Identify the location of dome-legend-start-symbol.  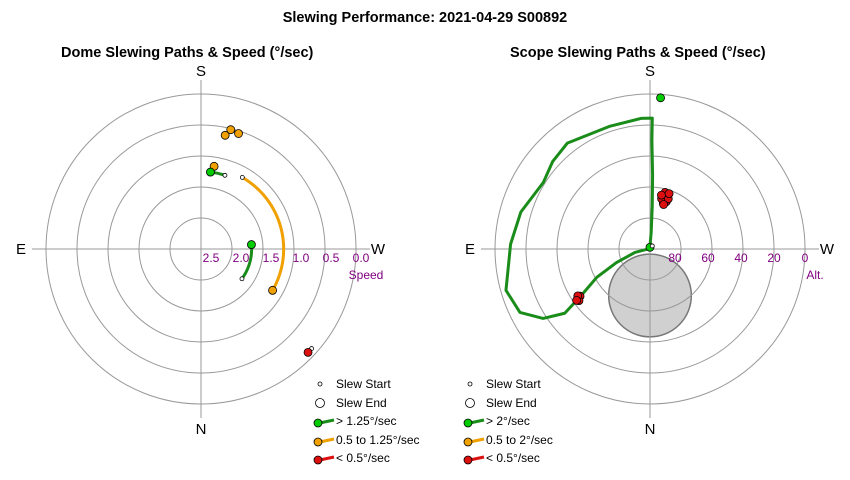
(323, 384).